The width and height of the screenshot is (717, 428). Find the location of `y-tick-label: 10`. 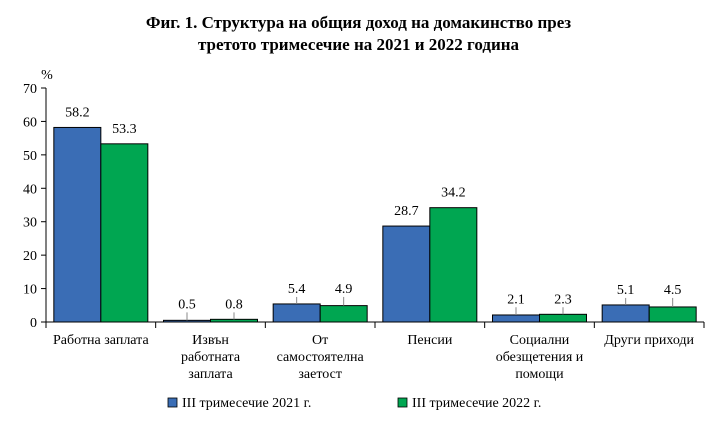

y-tick-label: 10 is located at coordinates (30, 290).